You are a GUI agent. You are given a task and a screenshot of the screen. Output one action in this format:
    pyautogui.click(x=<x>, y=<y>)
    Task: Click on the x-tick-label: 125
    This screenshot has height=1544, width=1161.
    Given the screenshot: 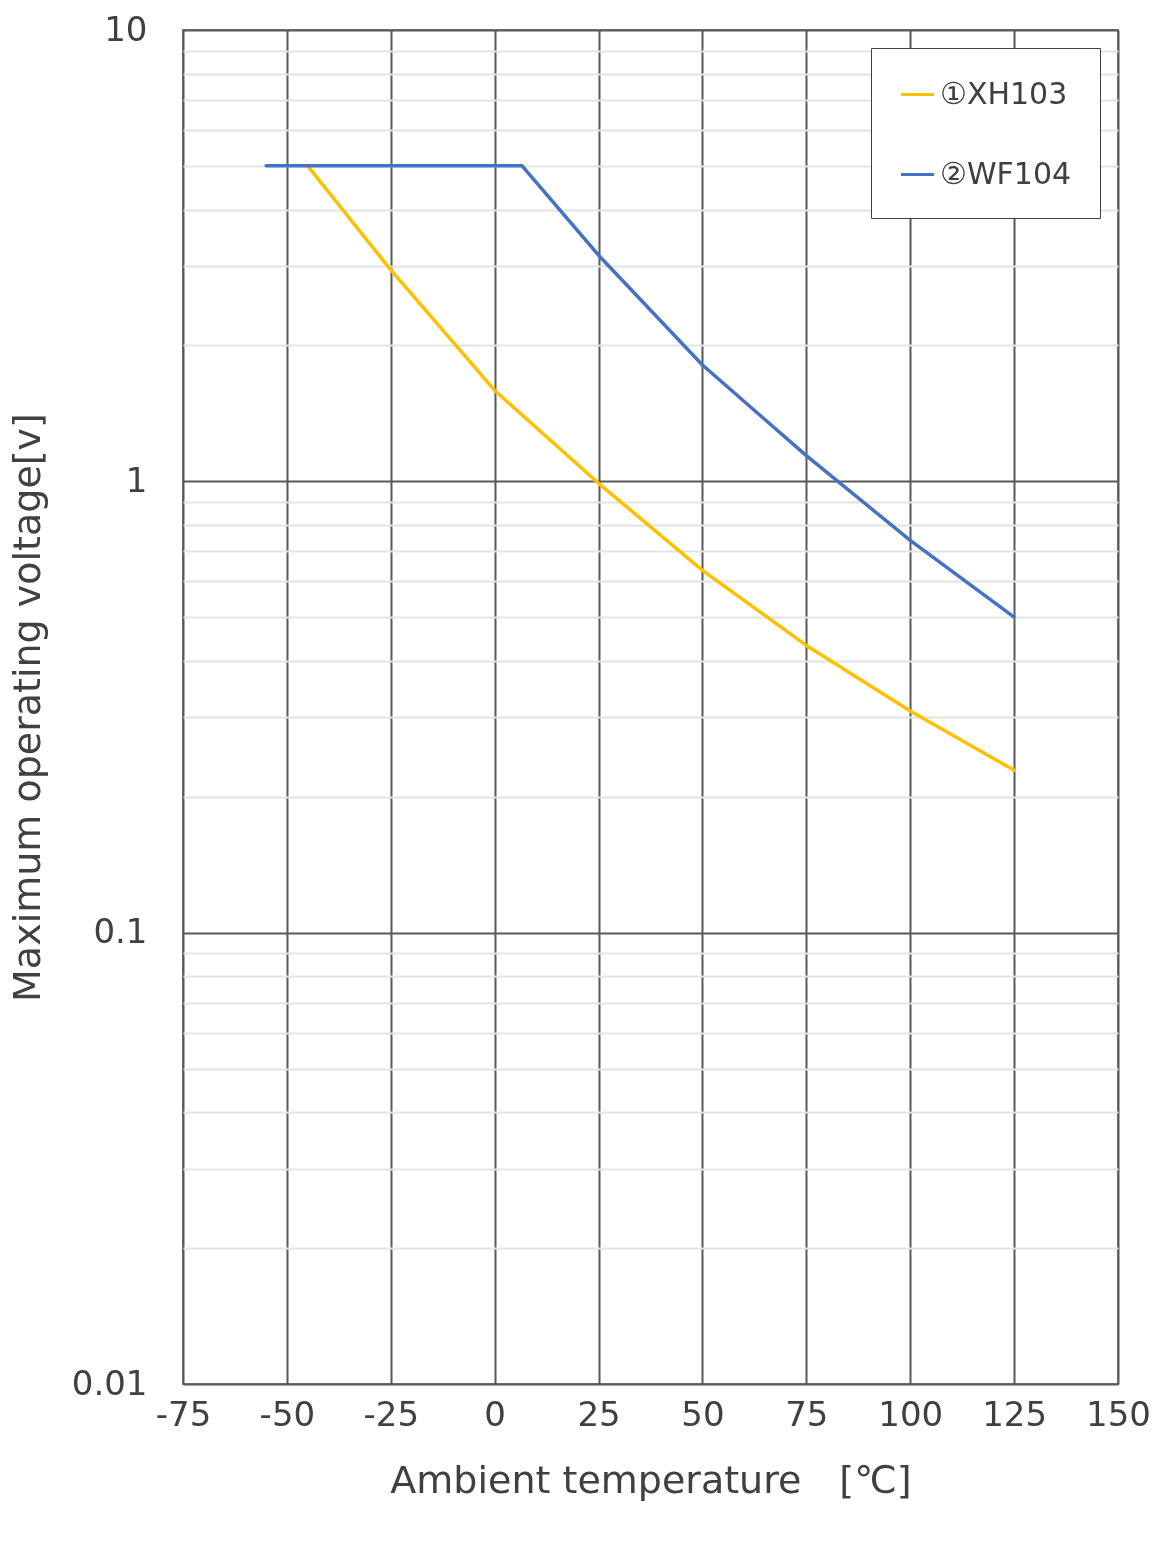 What is the action you would take?
    pyautogui.click(x=1015, y=1413)
    